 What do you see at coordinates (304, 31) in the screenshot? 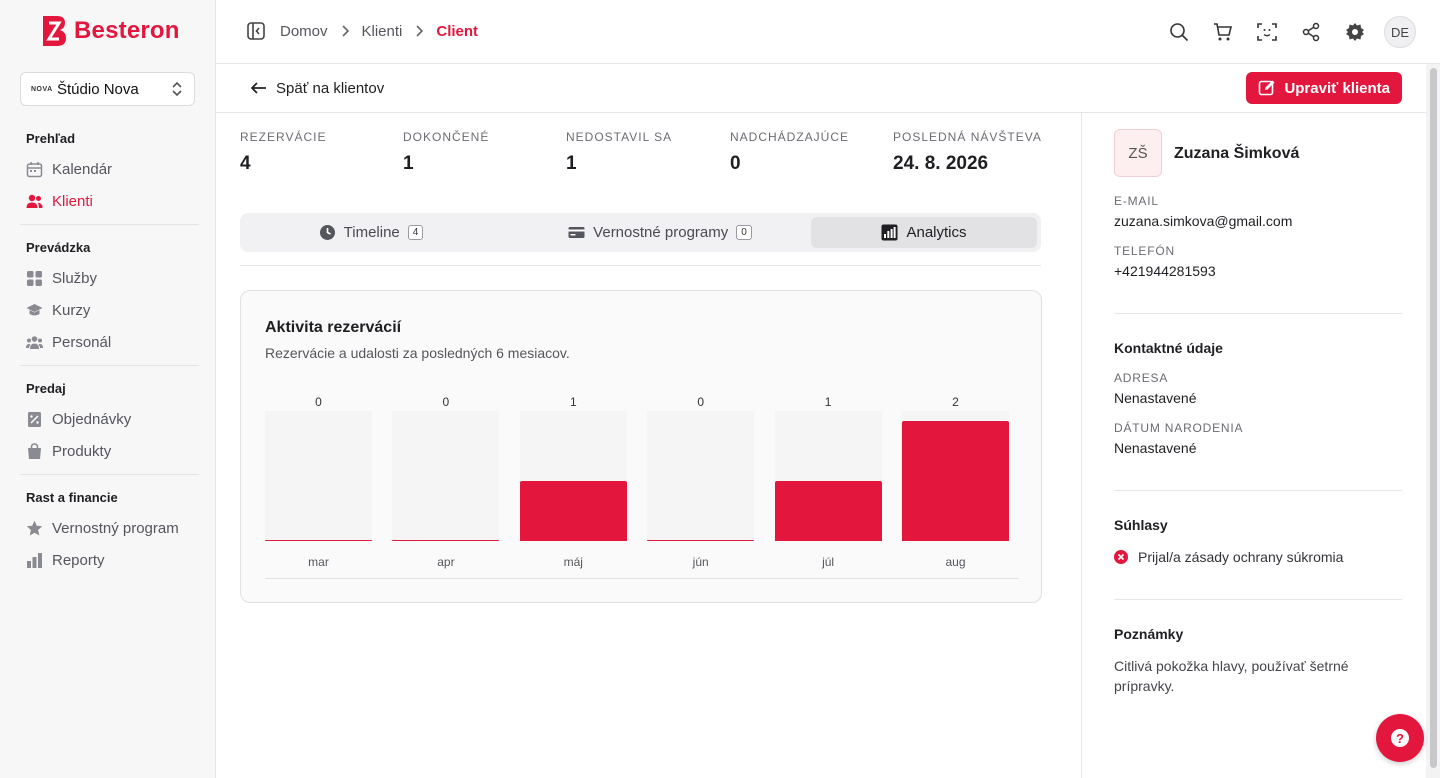
I see `breadcrumb-home: Domov` at bounding box center [304, 31].